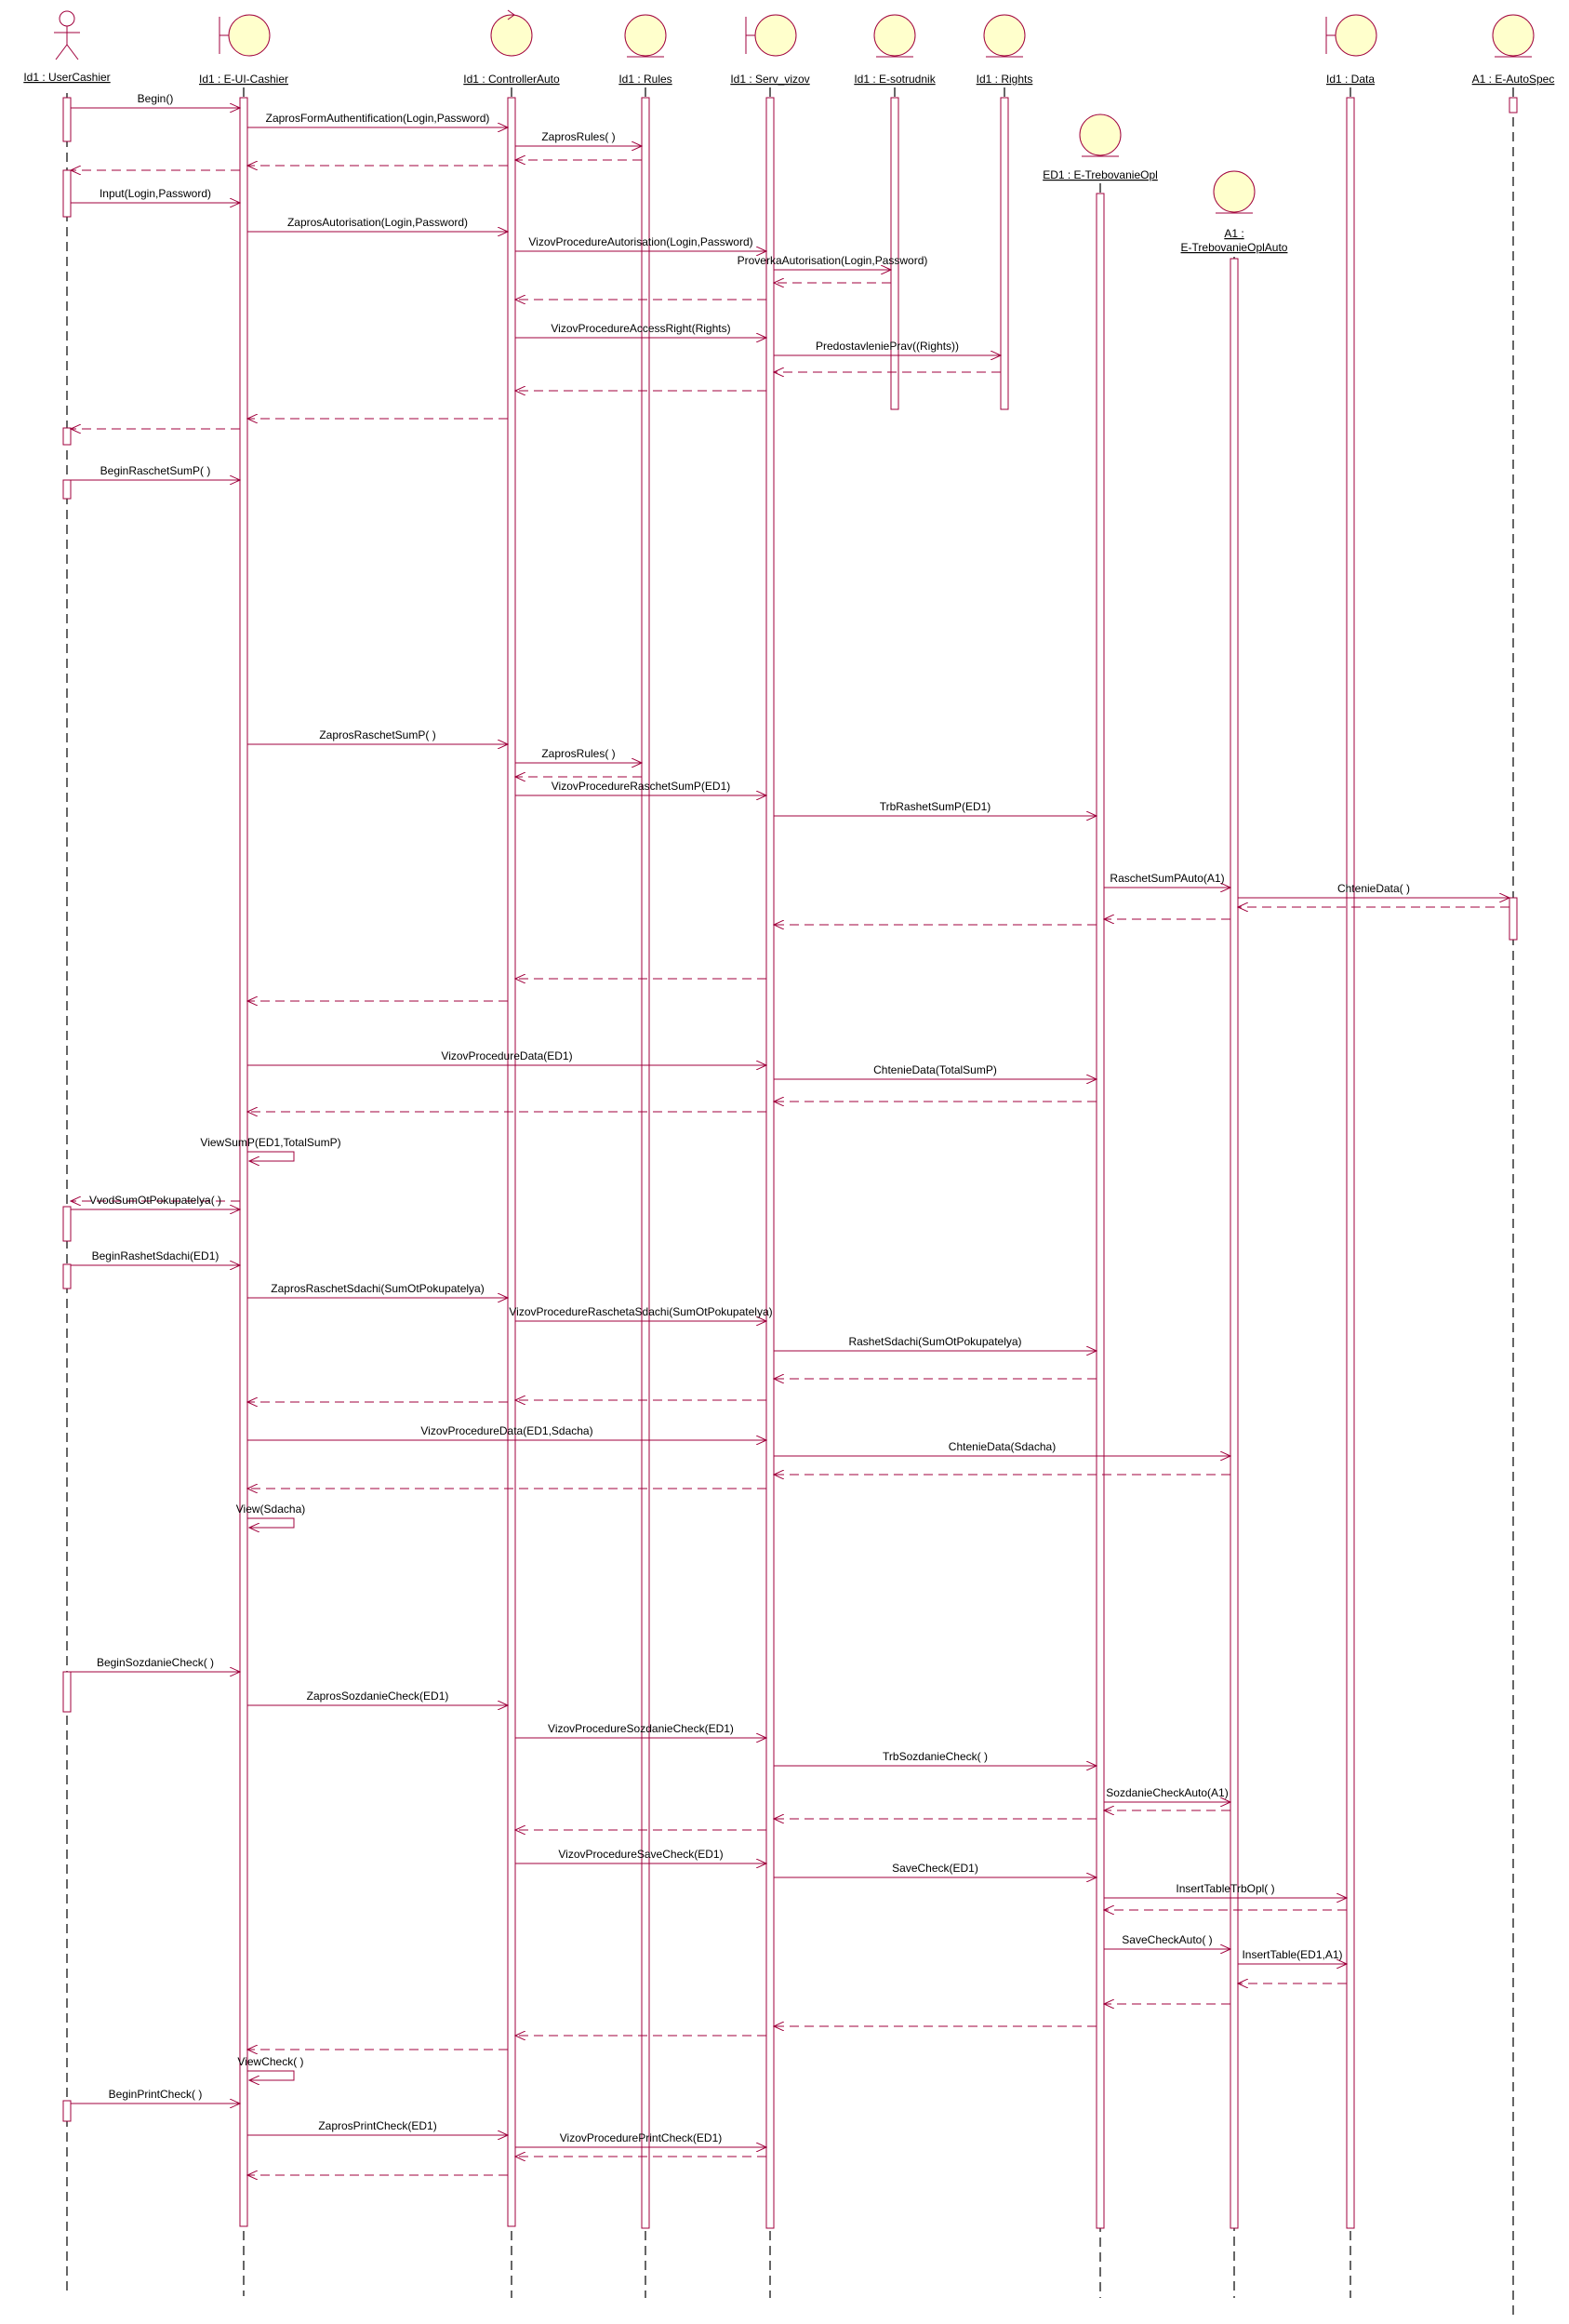 The height and width of the screenshot is (2324, 1569). I want to click on message-label: ZaprosRaschetSdachi(SumOtPokupatelya), so click(377, 1288).